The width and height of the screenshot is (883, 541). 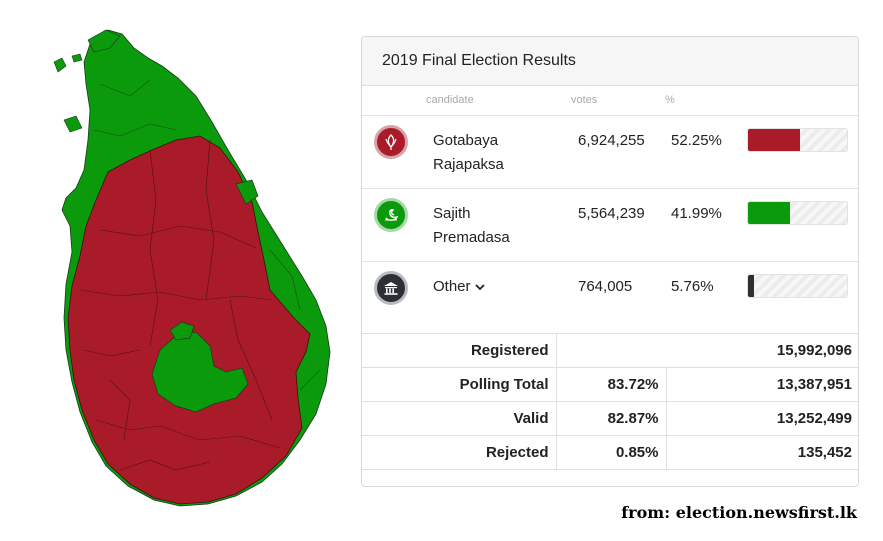 I want to click on candidate-row: Gotabaya Rajapaksa 6,924,255 52.25%, so click(x=610, y=152).